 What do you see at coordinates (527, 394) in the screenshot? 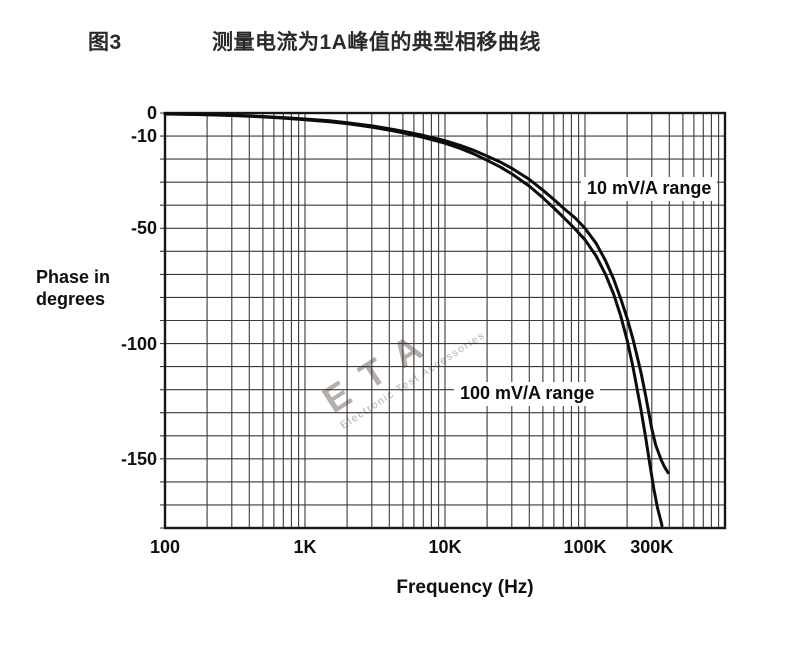
I see `series-label-100mv-range: 100 mV/A range` at bounding box center [527, 394].